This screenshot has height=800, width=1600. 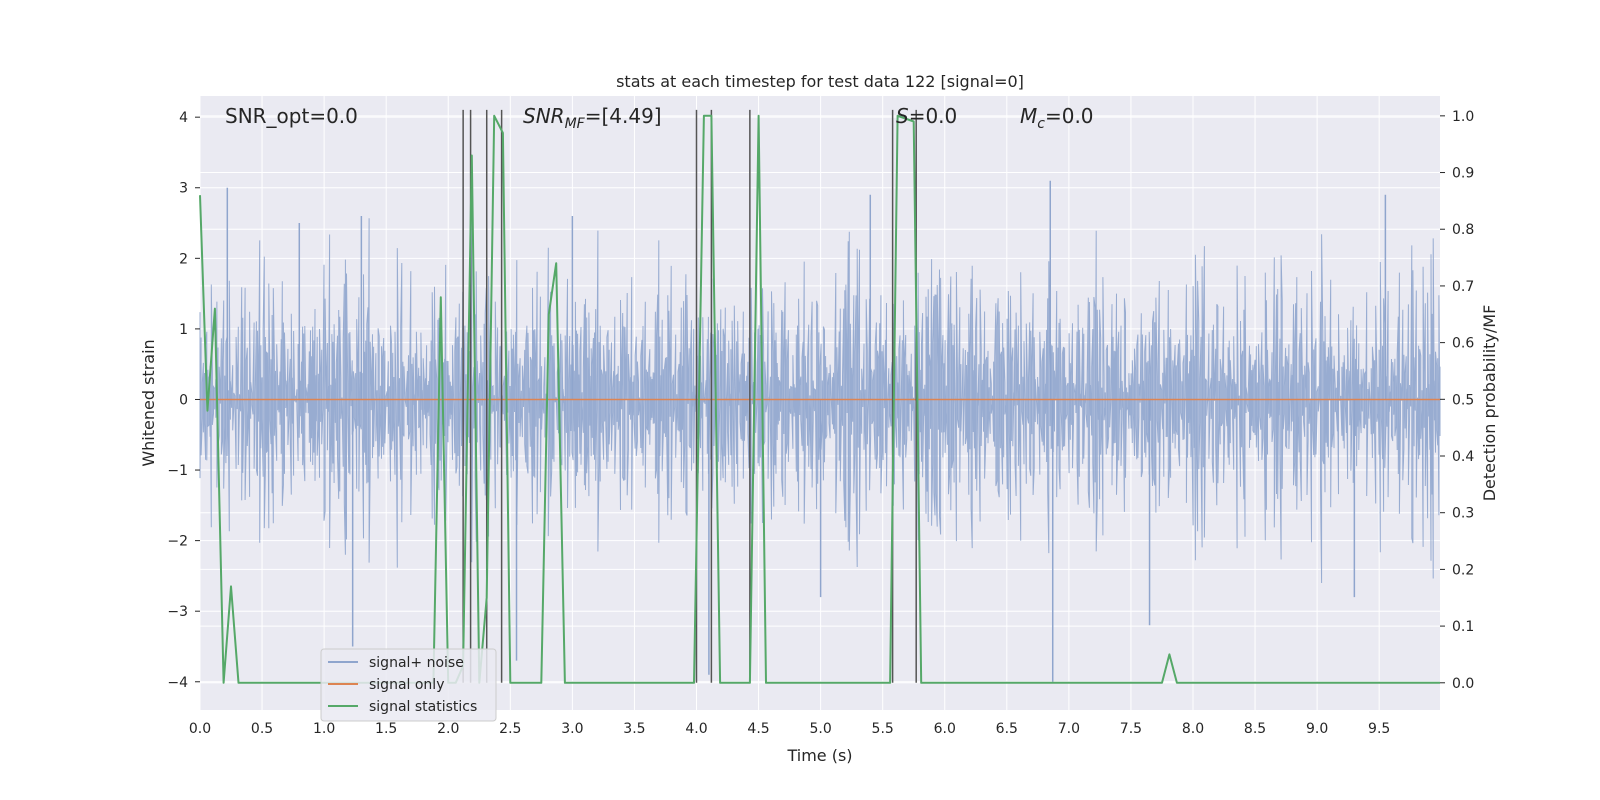 What do you see at coordinates (1255, 729) in the screenshot?
I see `x-tick-label: 8.5` at bounding box center [1255, 729].